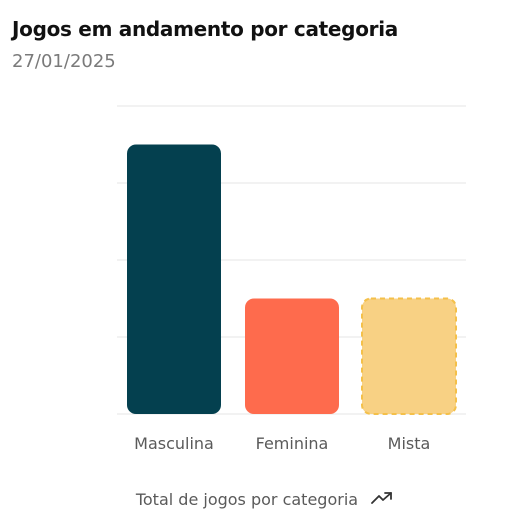 This screenshot has height=531, width=529. What do you see at coordinates (409, 356) in the screenshot?
I see `bar-mista` at bounding box center [409, 356].